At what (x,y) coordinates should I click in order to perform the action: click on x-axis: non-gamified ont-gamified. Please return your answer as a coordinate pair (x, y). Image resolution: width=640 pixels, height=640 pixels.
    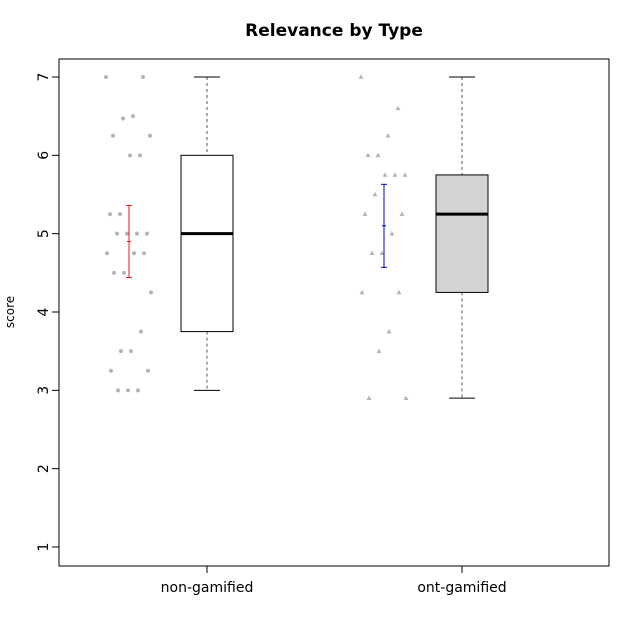
    Looking at the image, I should click on (334, 581).